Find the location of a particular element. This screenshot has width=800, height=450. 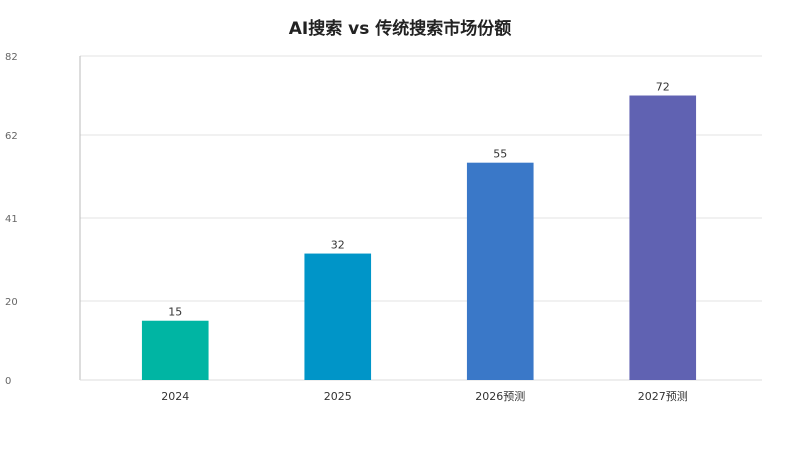

x-category-label: 2027预测 is located at coordinates (663, 396).